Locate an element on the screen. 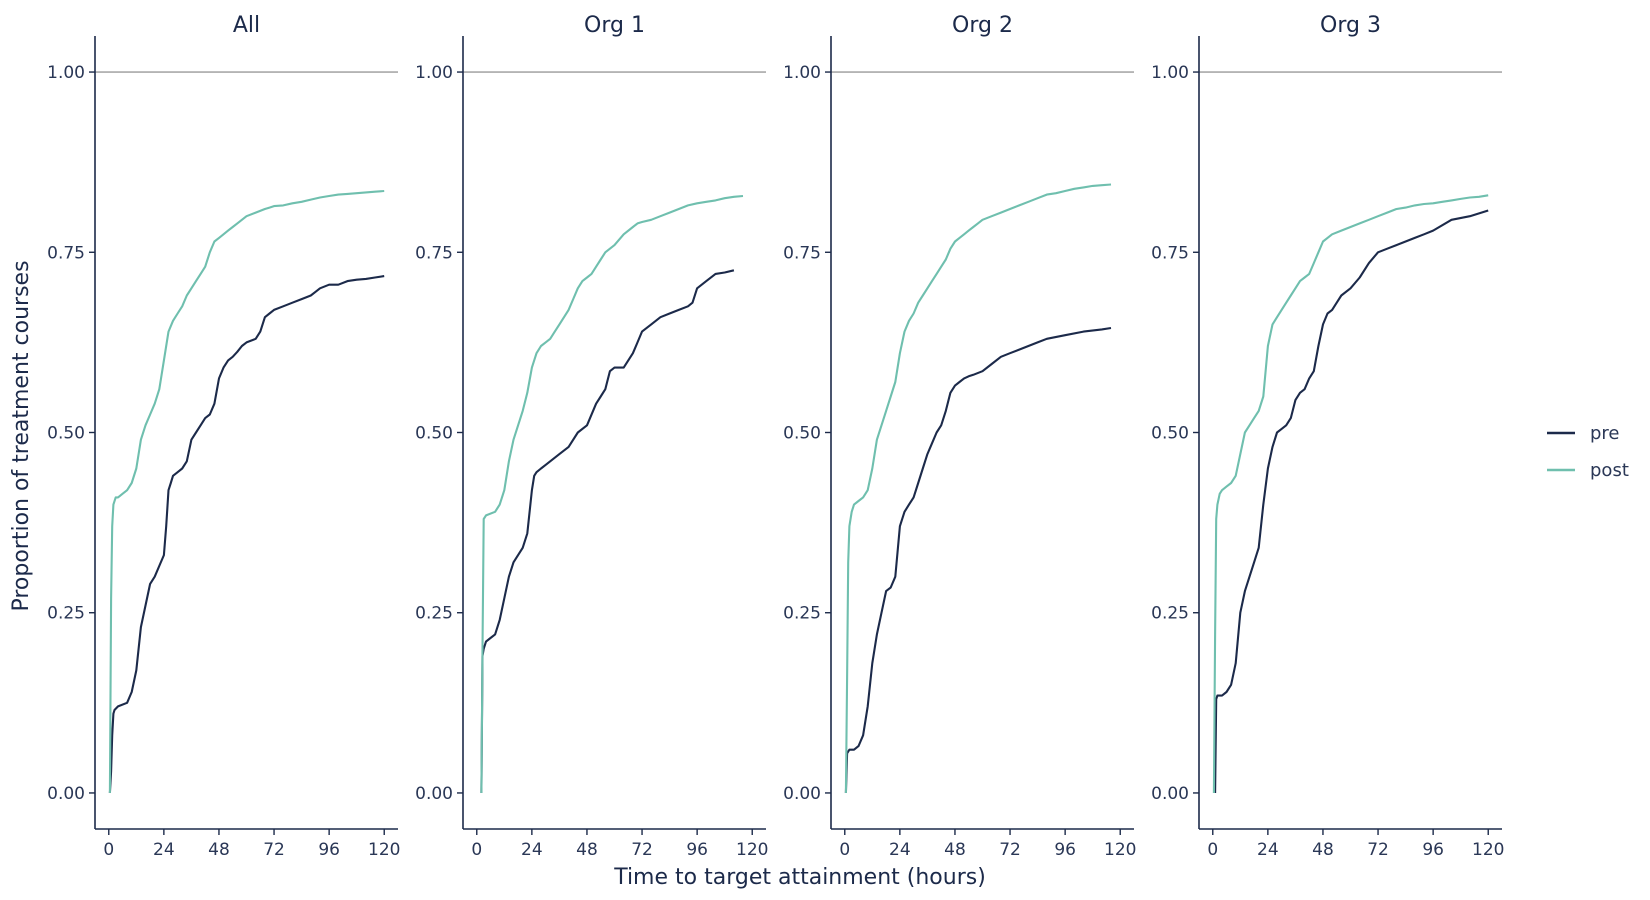  panel-title: Org 1 is located at coordinates (614, 25).